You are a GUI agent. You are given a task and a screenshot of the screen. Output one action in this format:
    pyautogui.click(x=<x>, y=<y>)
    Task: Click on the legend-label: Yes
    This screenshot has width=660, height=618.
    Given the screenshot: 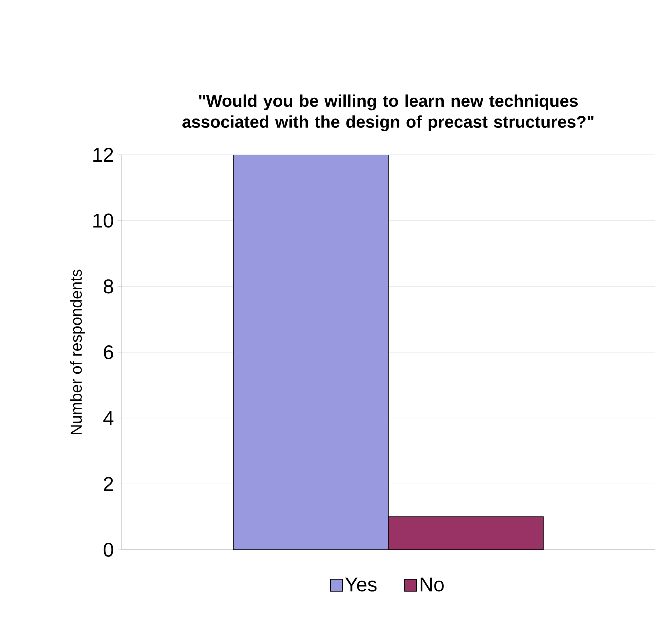 What is the action you would take?
    pyautogui.click(x=361, y=585)
    